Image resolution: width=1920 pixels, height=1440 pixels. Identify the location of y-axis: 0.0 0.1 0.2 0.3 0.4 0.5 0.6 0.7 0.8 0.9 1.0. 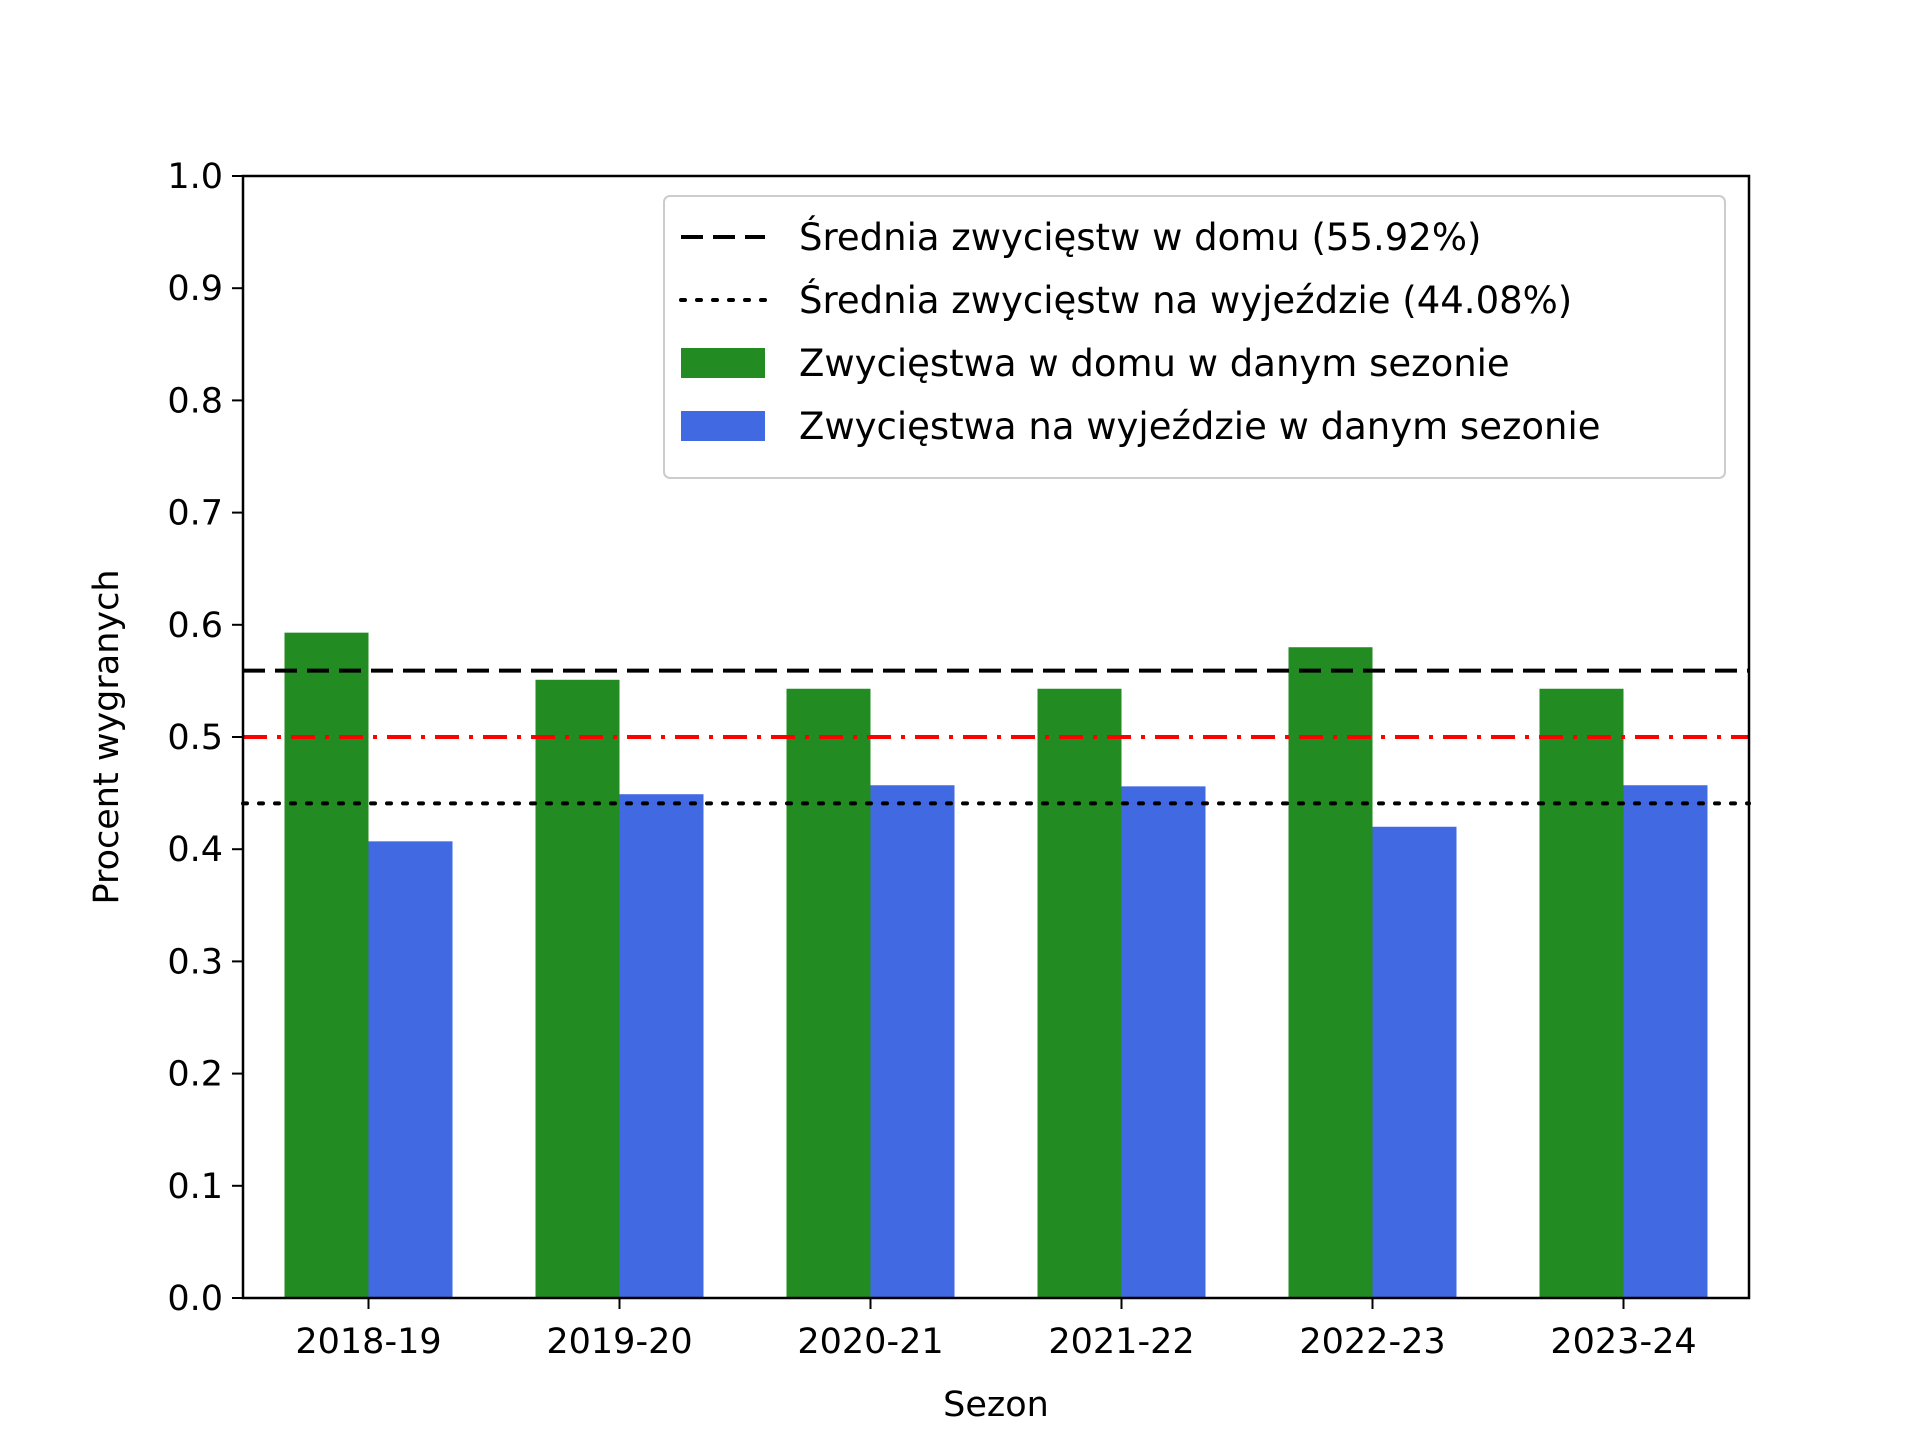
(205, 738).